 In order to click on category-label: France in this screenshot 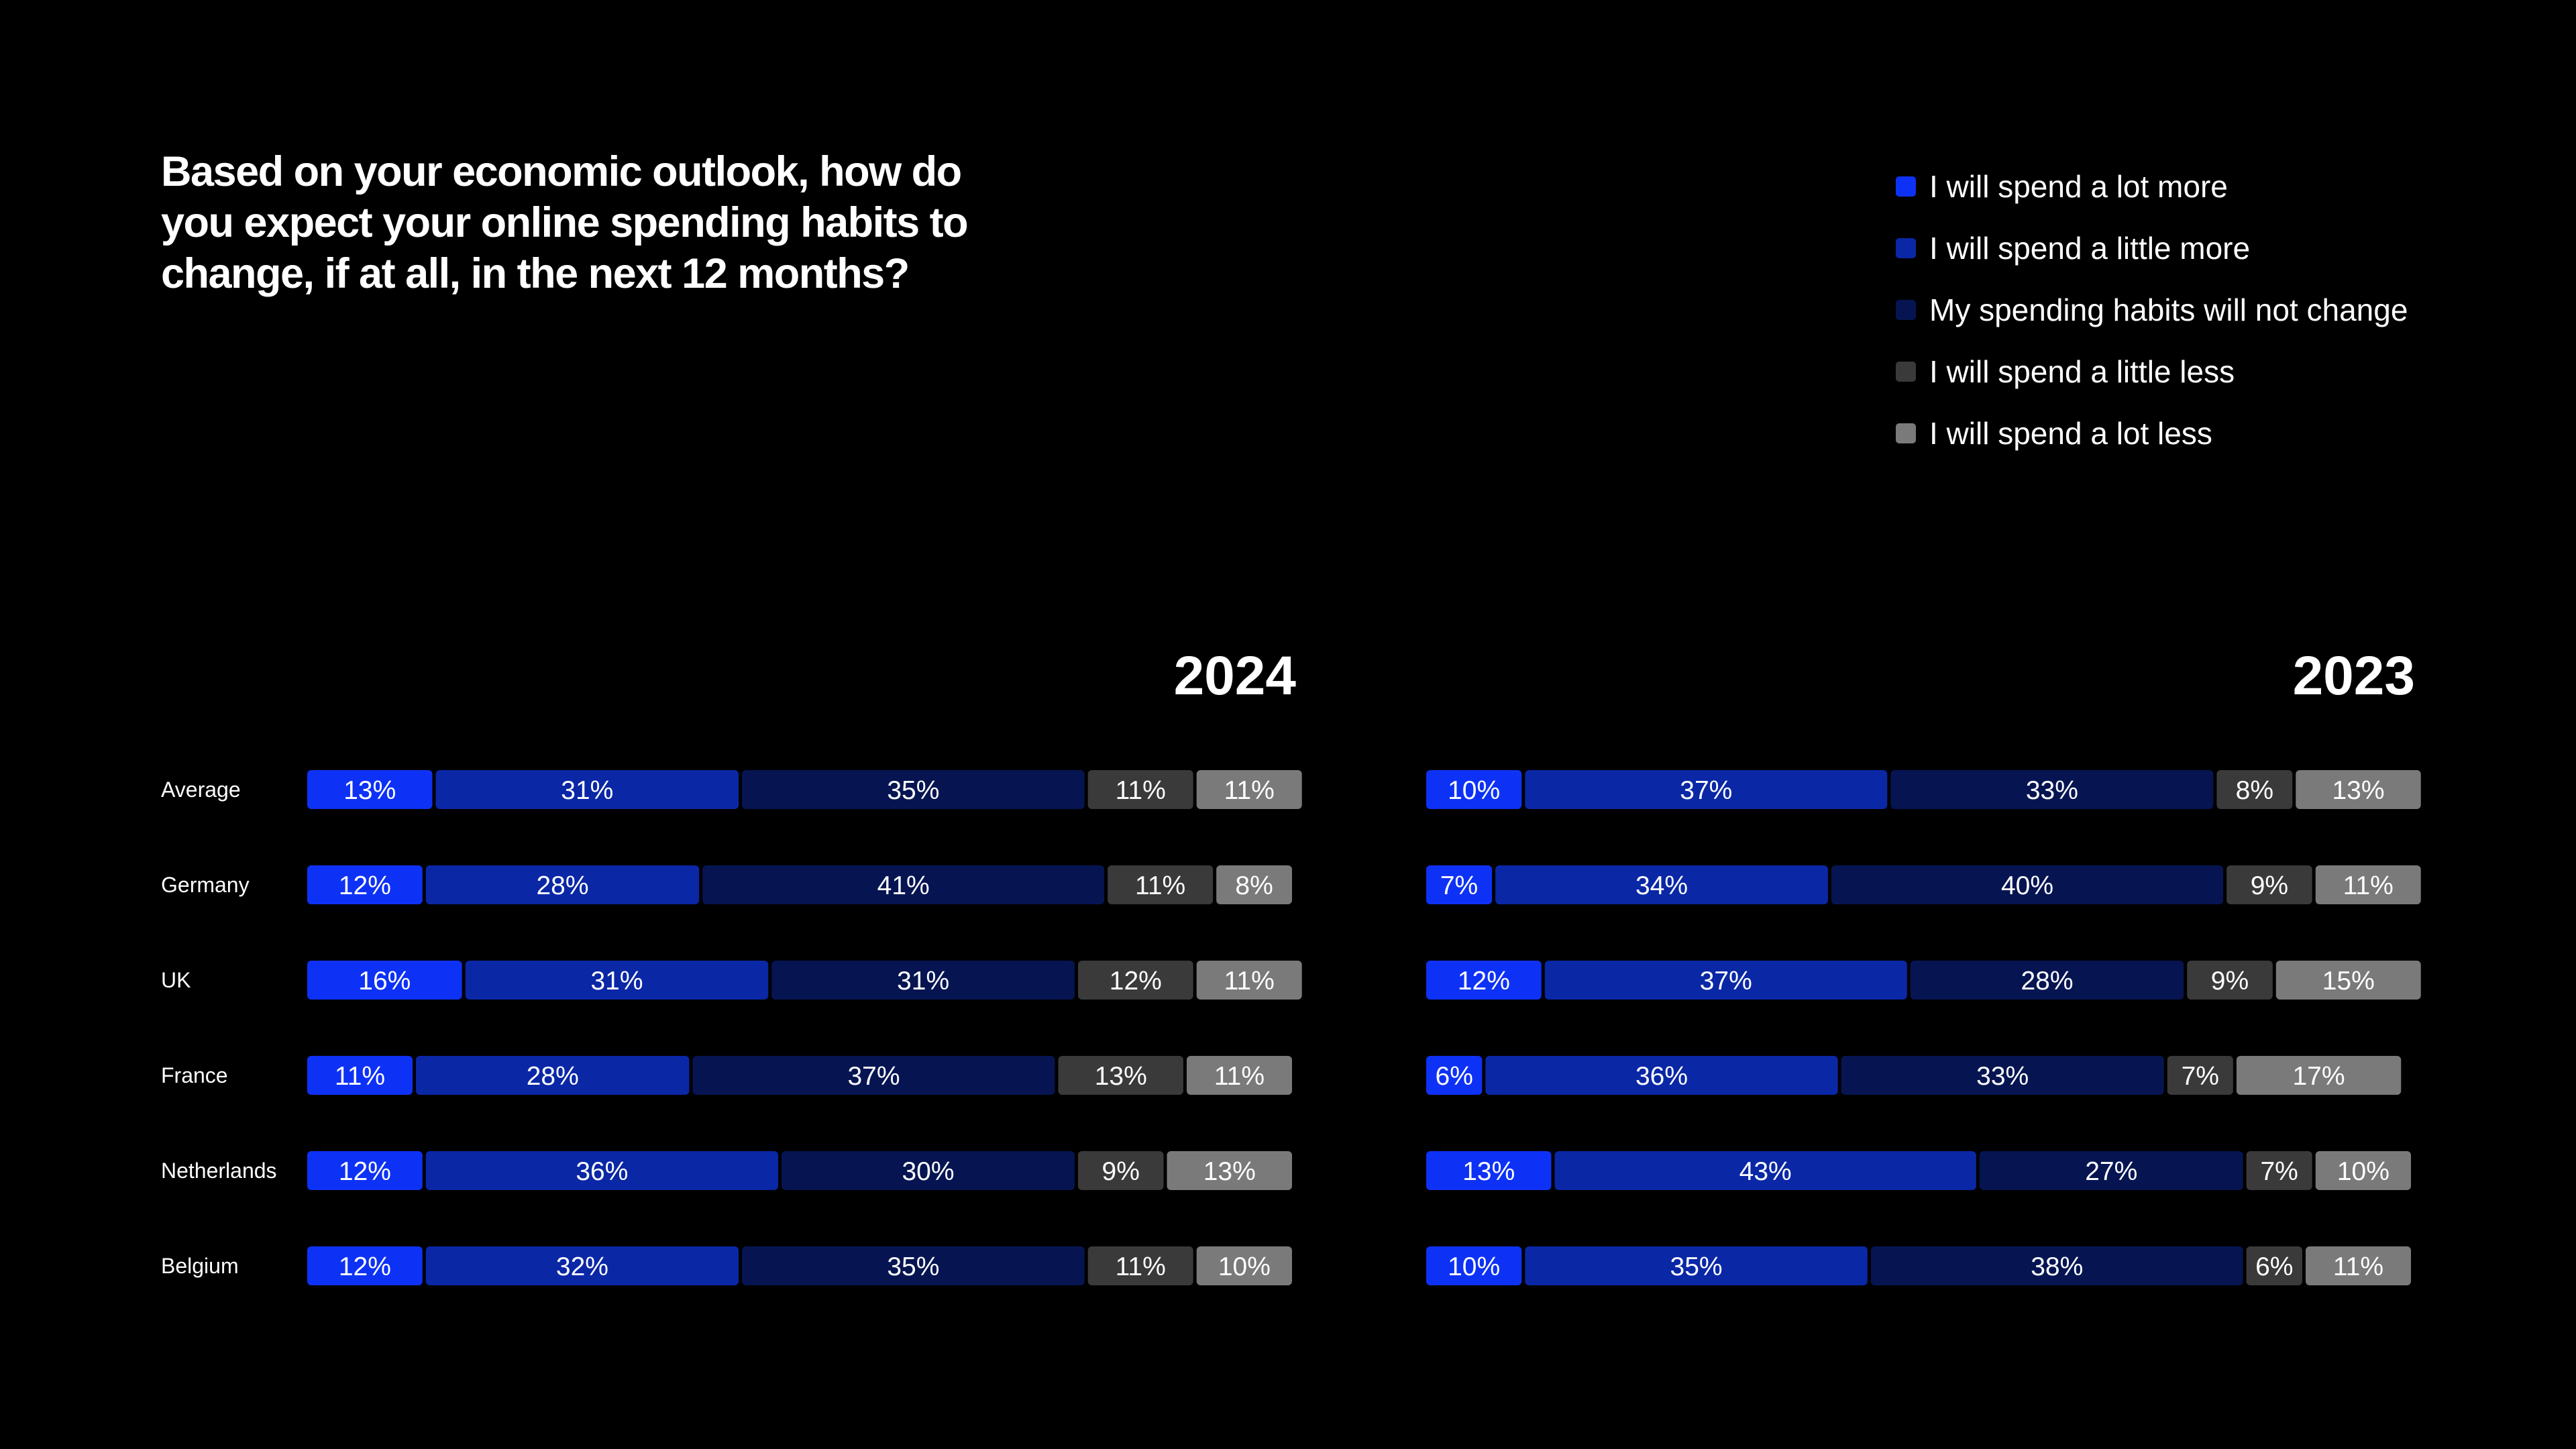, I will do `click(194, 1075)`.